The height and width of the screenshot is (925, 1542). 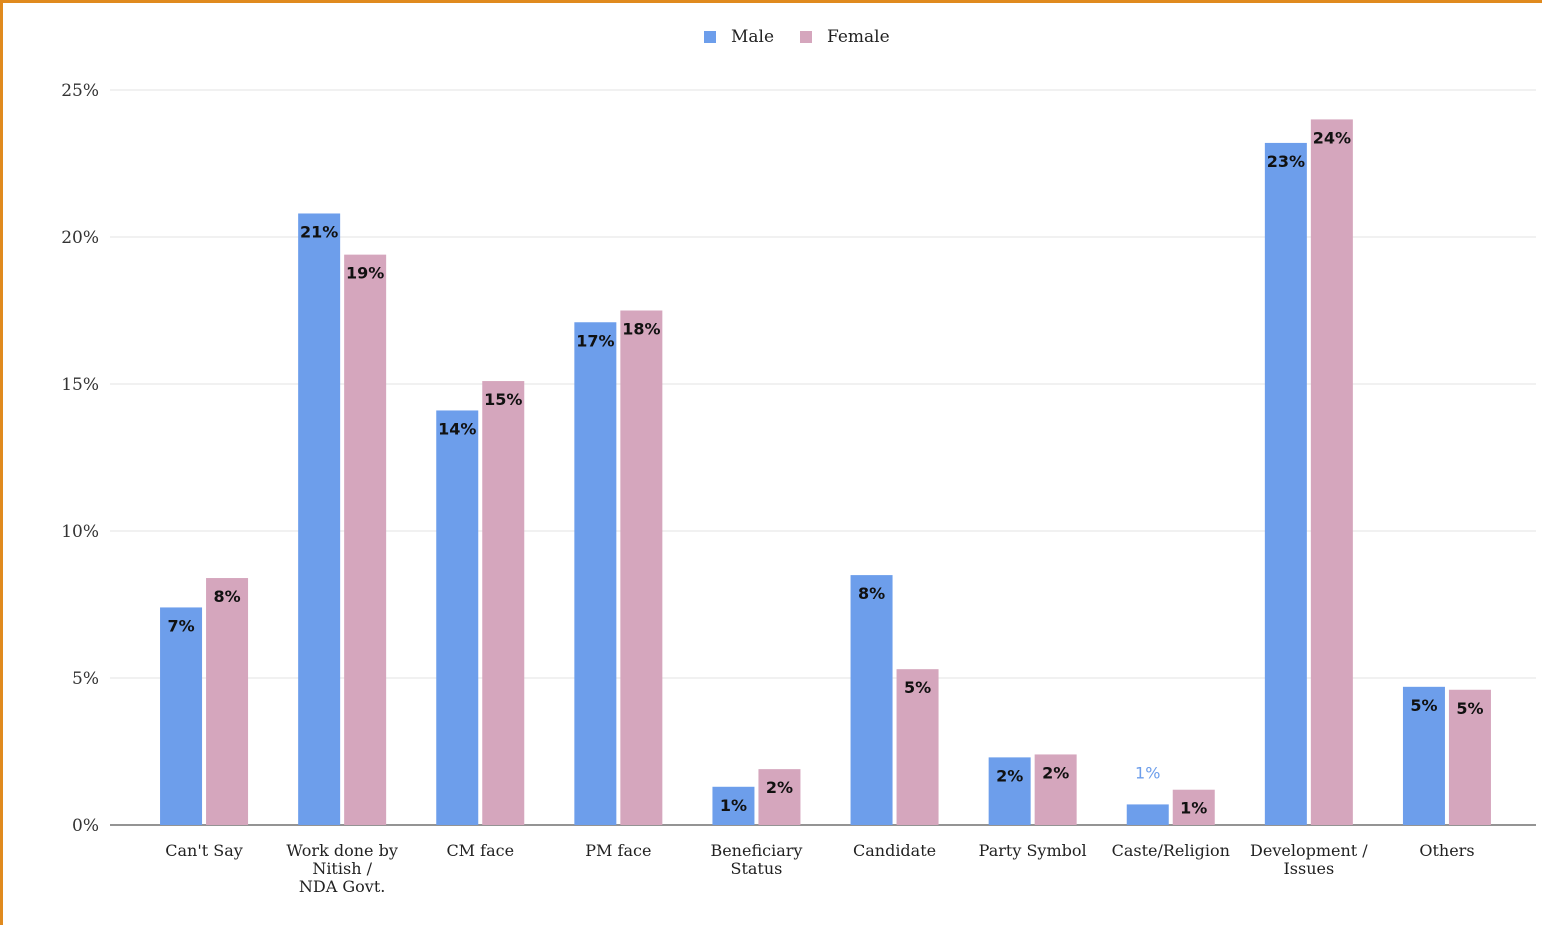 I want to click on category-label: Nitish /, so click(x=342, y=868).